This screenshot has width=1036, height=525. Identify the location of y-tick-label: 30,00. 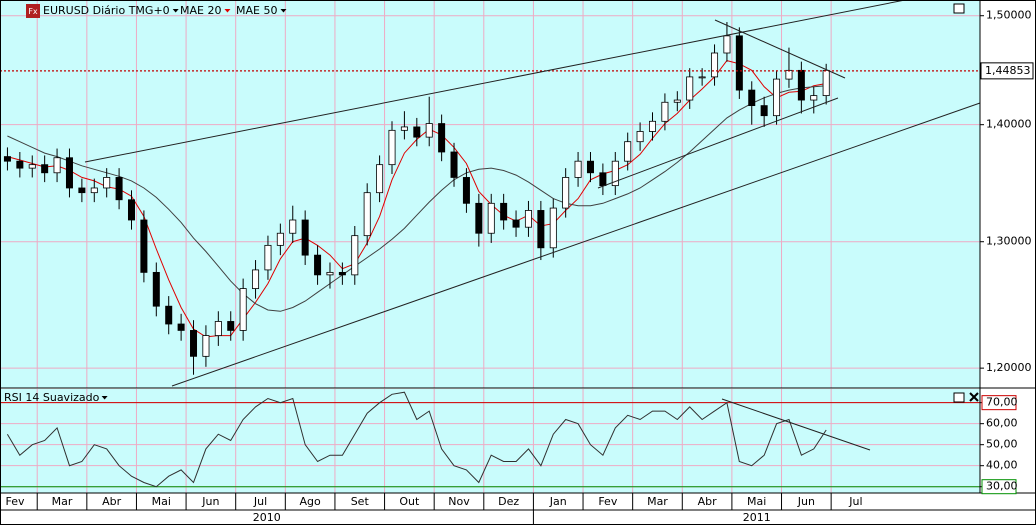
(1002, 486).